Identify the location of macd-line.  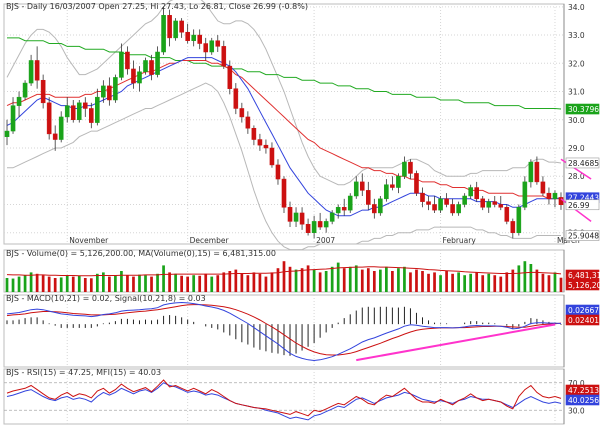
(284, 331).